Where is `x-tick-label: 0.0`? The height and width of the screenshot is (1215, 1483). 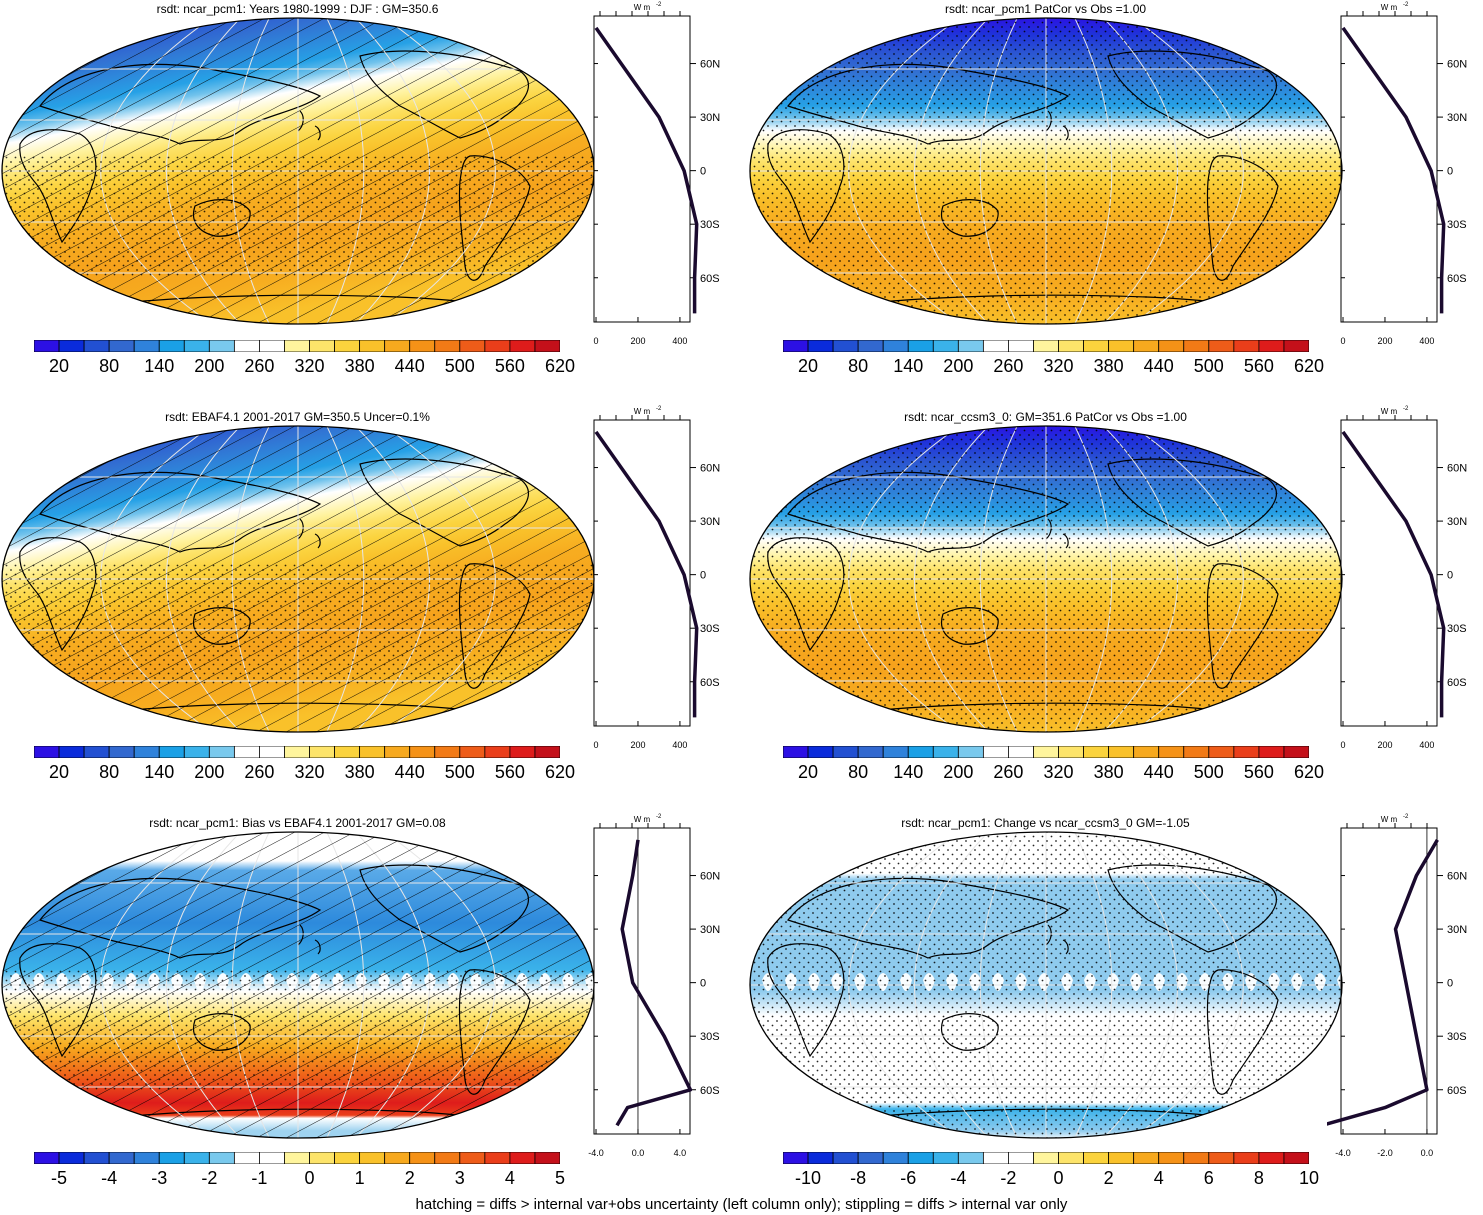
x-tick-label: 0.0 is located at coordinates (1427, 1153).